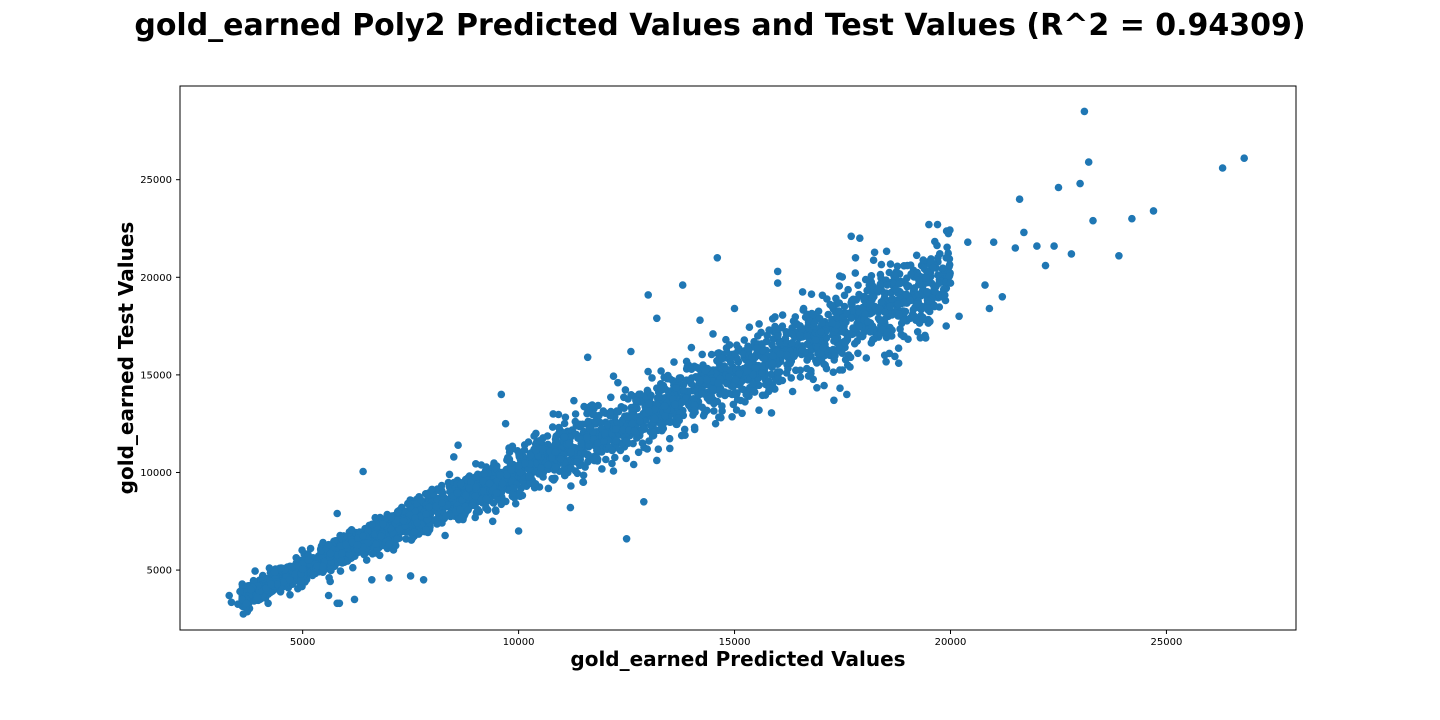 This screenshot has height=720, width=1440. I want to click on y-tick-label: 10000, so click(156, 473).